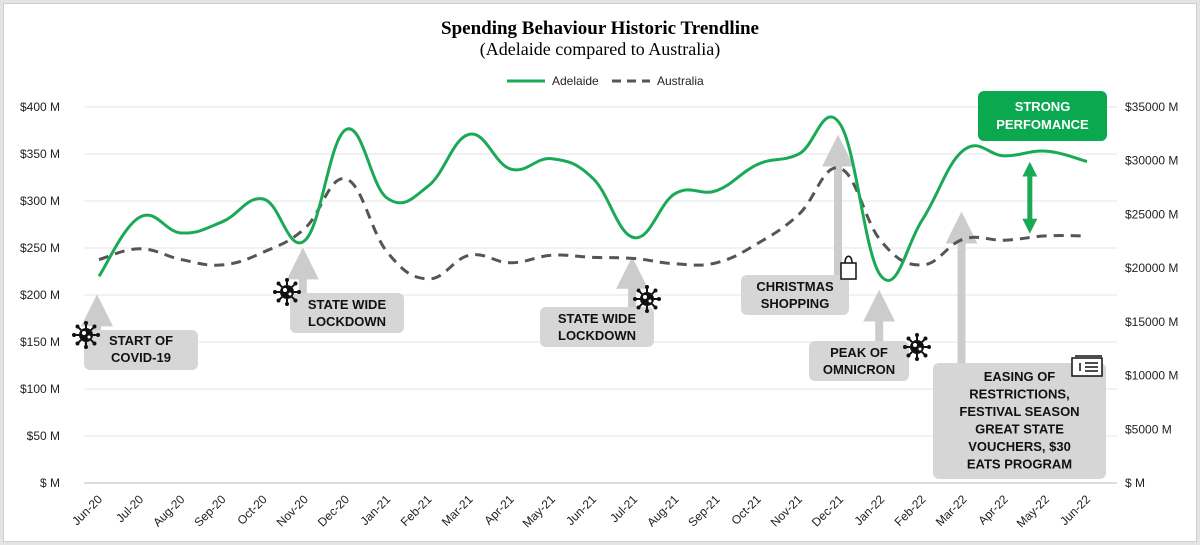  What do you see at coordinates (600, 28) in the screenshot?
I see `chart-title: Spending Behaviour Historic Trendline` at bounding box center [600, 28].